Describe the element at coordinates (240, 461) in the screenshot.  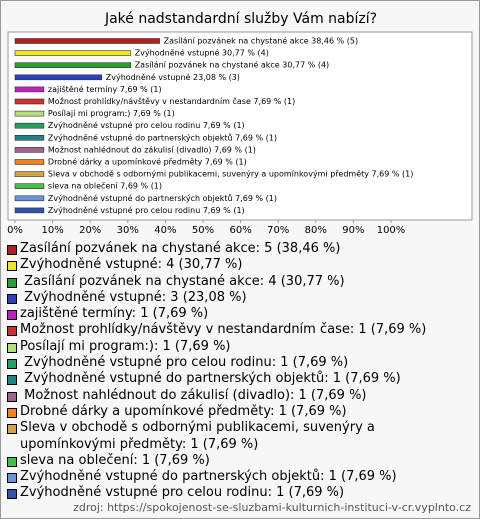
I see `legend-item: sleva na oblečení: 1 (7,69 %)` at that location.